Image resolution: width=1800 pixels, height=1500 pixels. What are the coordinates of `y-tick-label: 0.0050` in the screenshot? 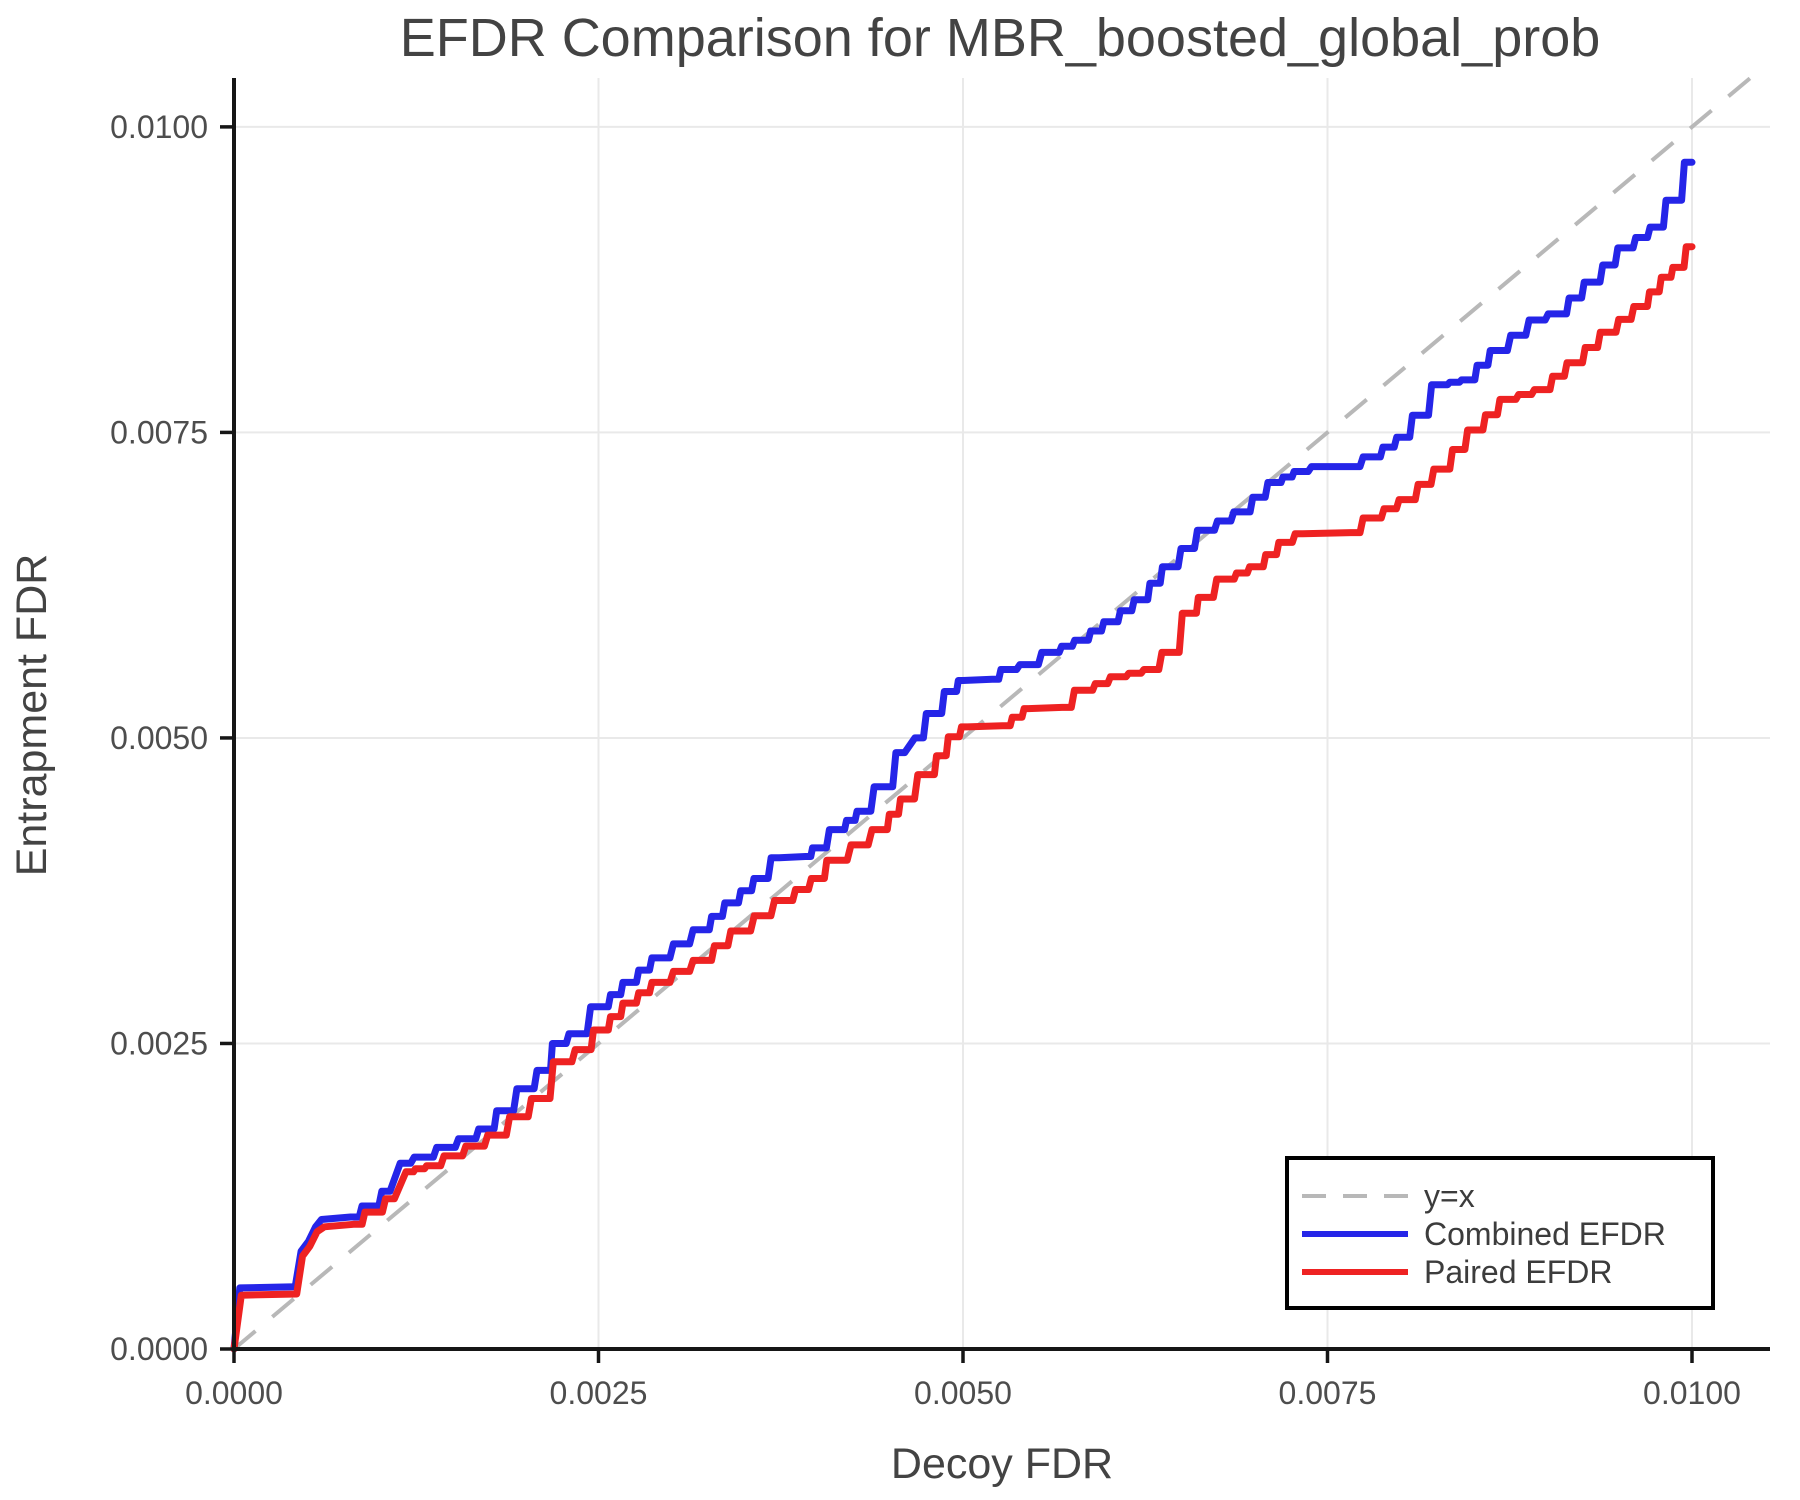 It's located at (159, 738).